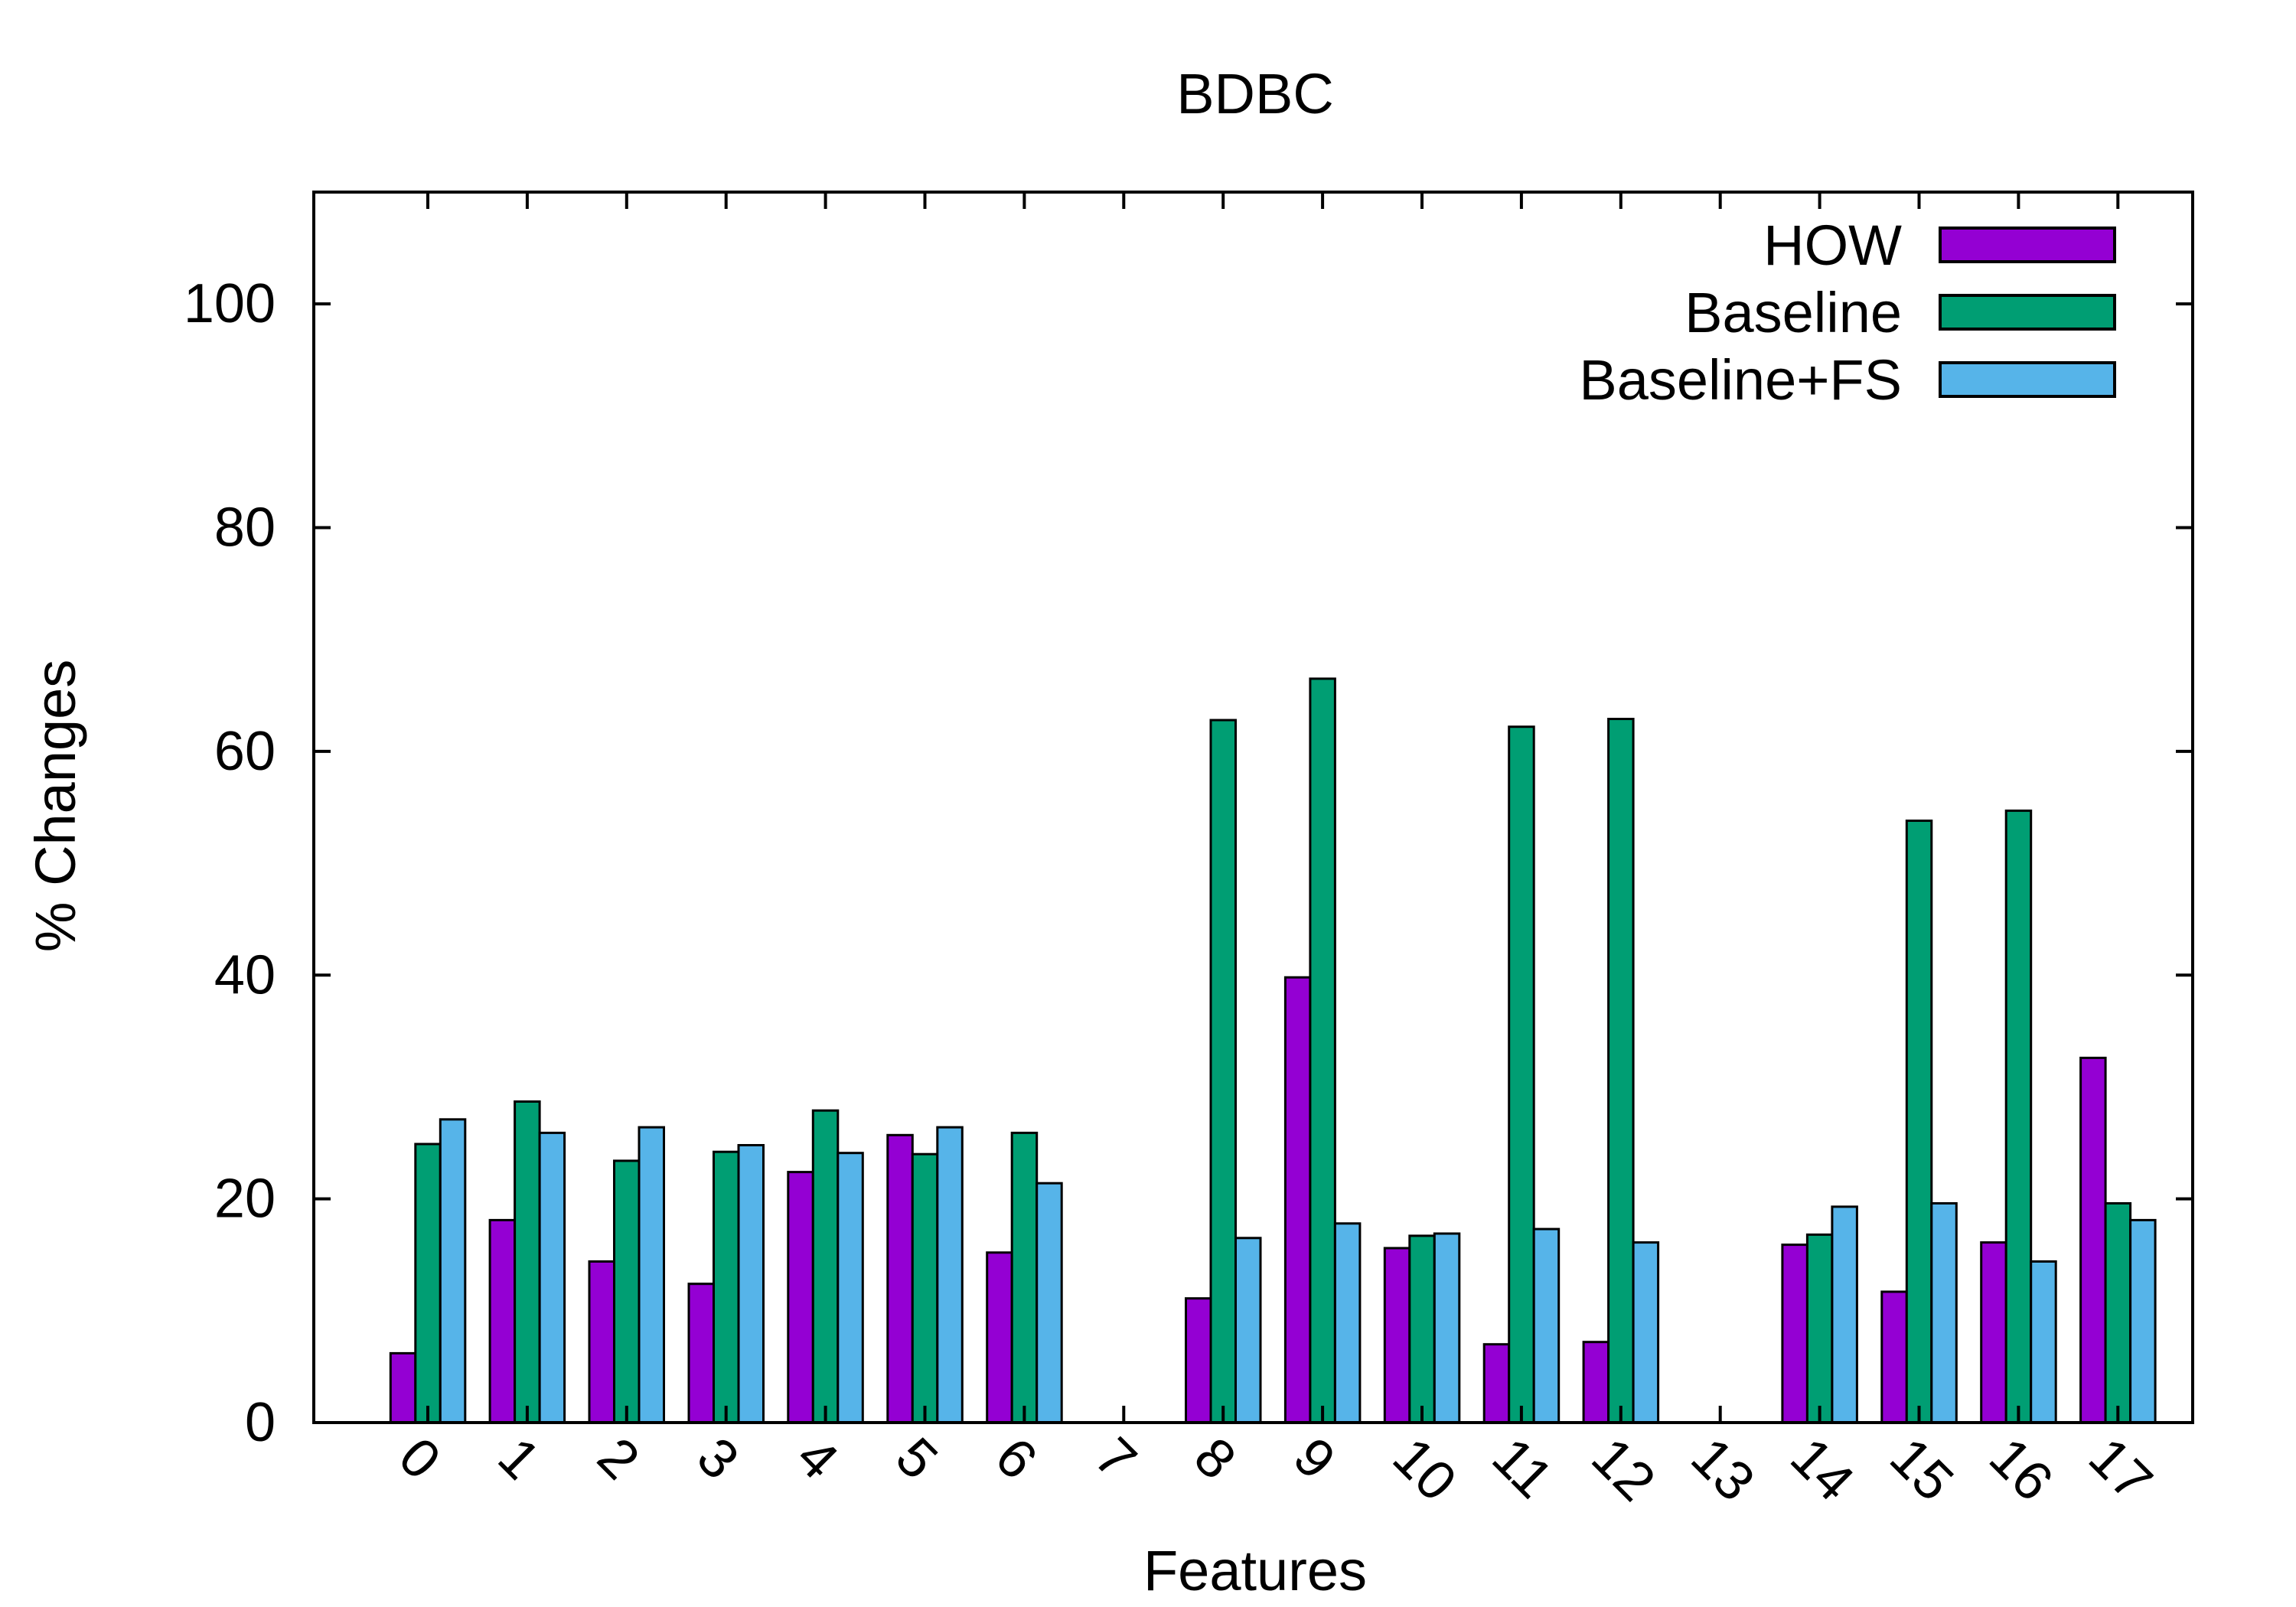 The height and width of the screenshot is (1607, 2296). What do you see at coordinates (1832, 245) in the screenshot?
I see `legend-label: HOW` at bounding box center [1832, 245].